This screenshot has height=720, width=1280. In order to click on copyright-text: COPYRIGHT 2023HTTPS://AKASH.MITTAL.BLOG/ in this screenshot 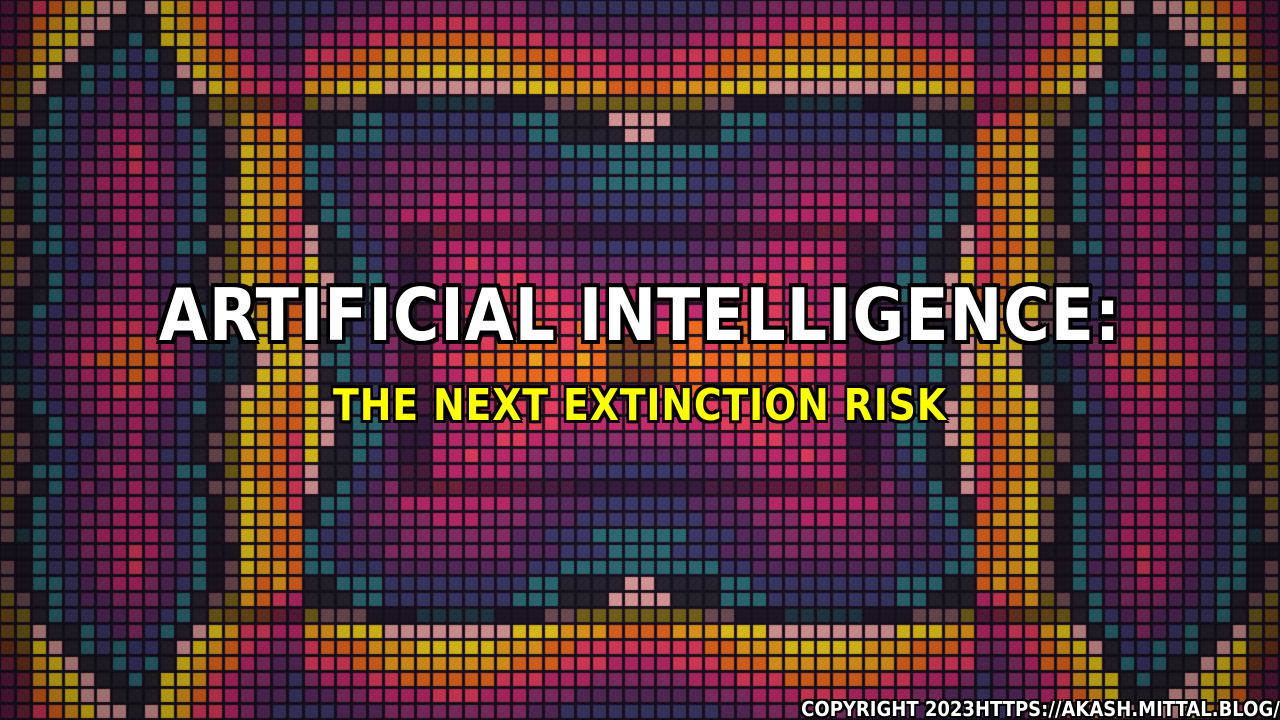, I will do `click(1040, 708)`.